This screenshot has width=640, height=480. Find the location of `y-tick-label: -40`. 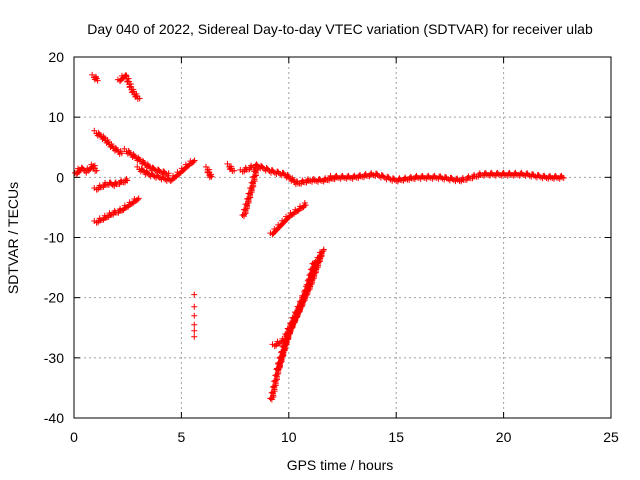

y-tick-label: -40 is located at coordinates (54, 418).